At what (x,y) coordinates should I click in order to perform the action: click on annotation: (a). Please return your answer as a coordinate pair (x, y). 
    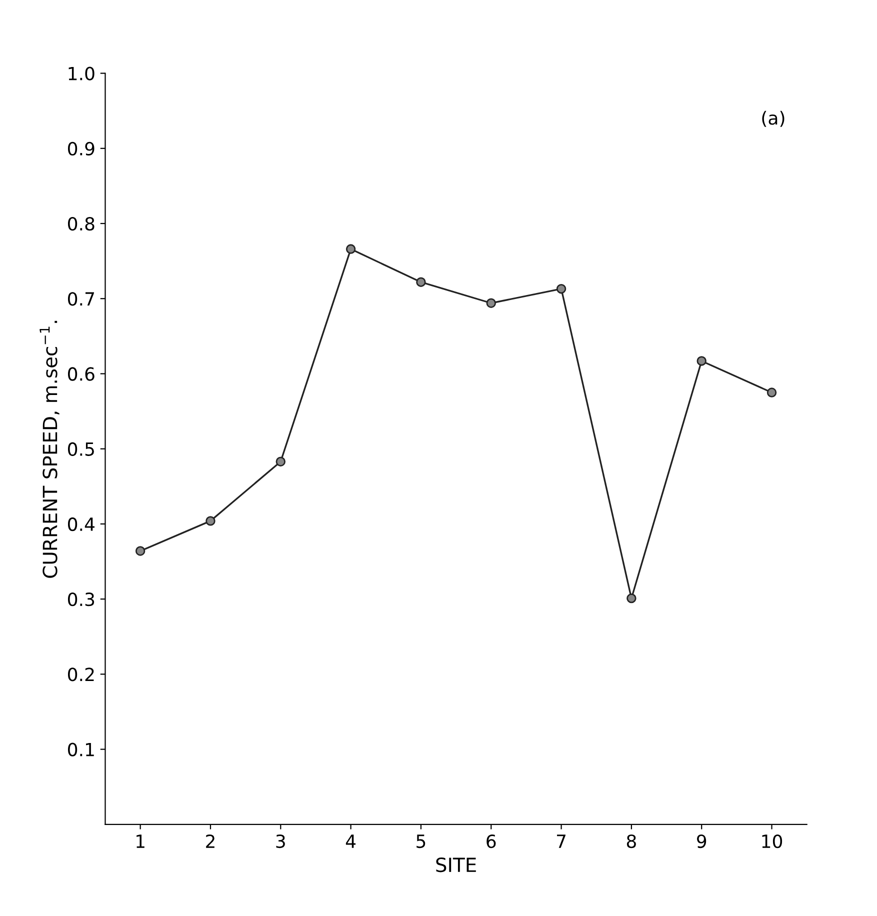
    Looking at the image, I should click on (773, 118).